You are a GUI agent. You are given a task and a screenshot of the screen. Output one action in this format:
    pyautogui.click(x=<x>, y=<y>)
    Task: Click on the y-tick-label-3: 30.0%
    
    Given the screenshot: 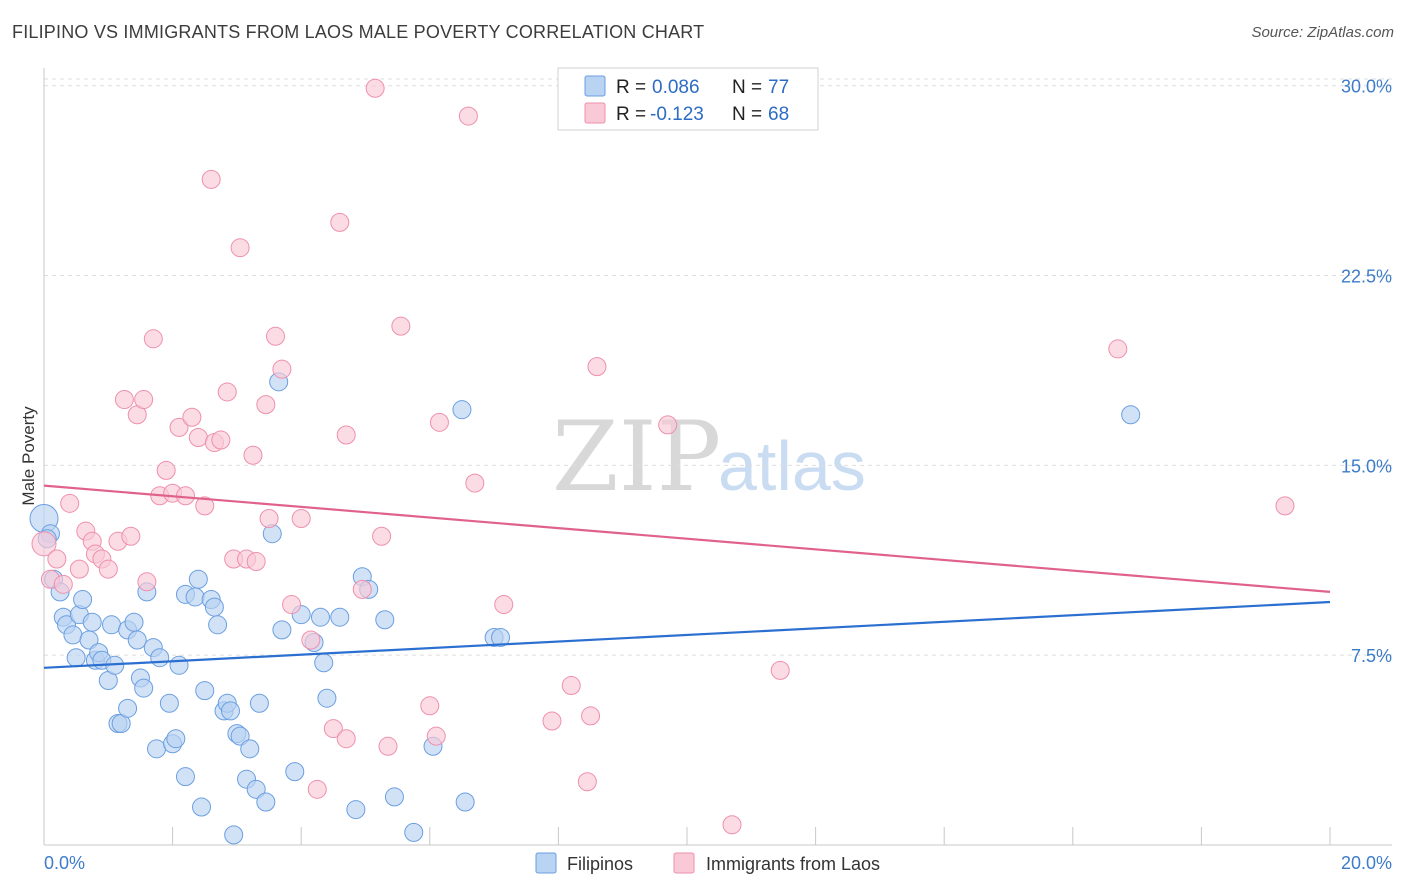 What is the action you would take?
    pyautogui.click(x=1366, y=87)
    